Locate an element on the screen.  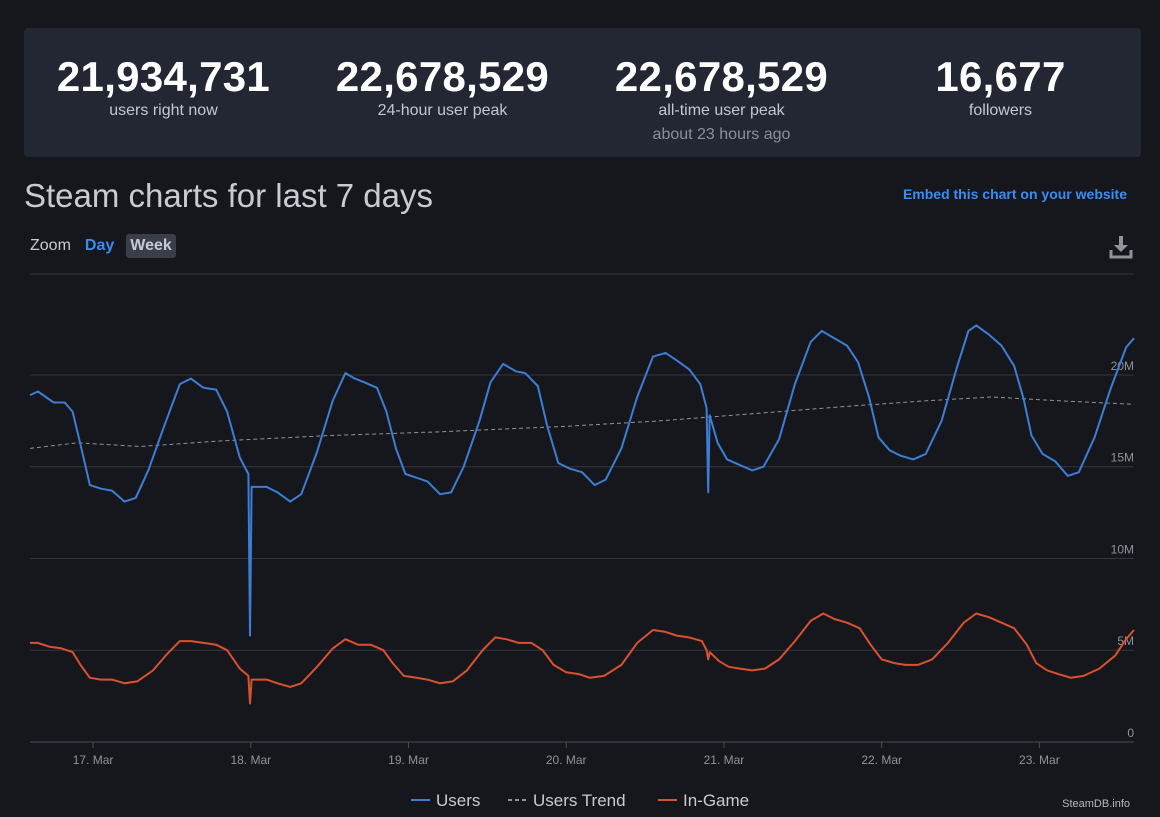
legend-item-in-game: In-Game is located at coordinates (703, 800).